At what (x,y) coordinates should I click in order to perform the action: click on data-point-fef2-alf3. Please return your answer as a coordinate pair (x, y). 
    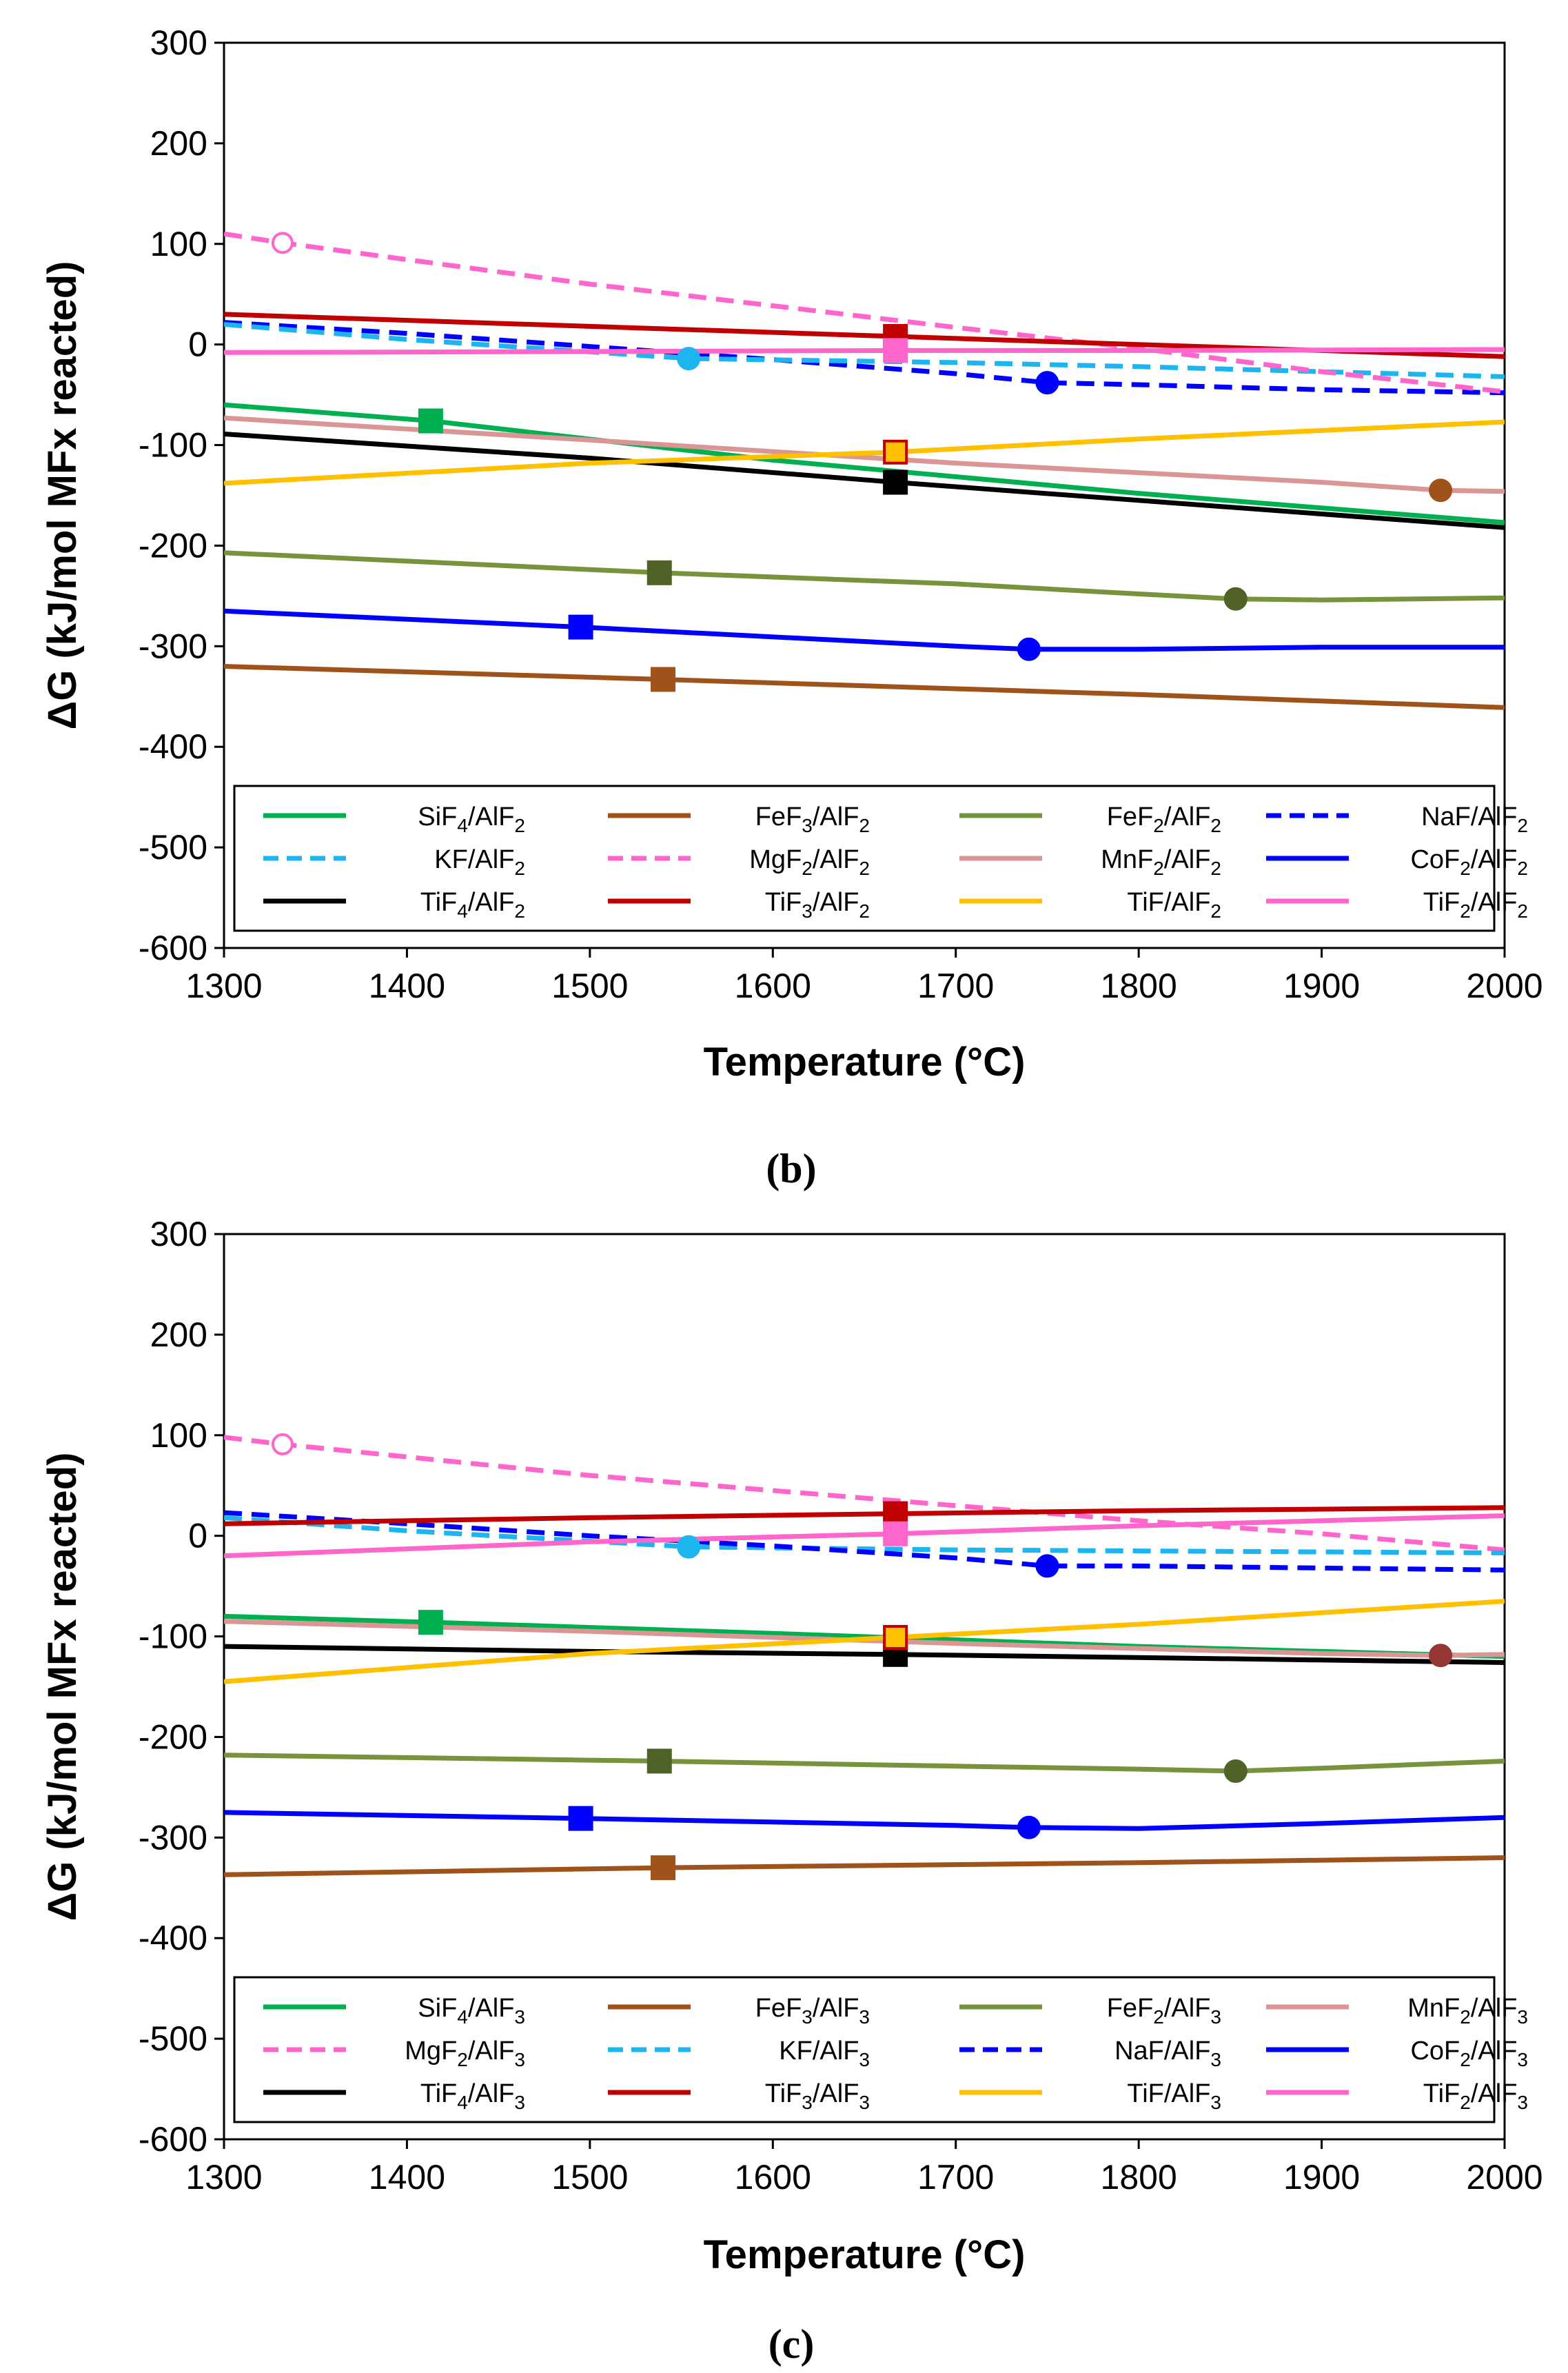
    Looking at the image, I should click on (1235, 1771).